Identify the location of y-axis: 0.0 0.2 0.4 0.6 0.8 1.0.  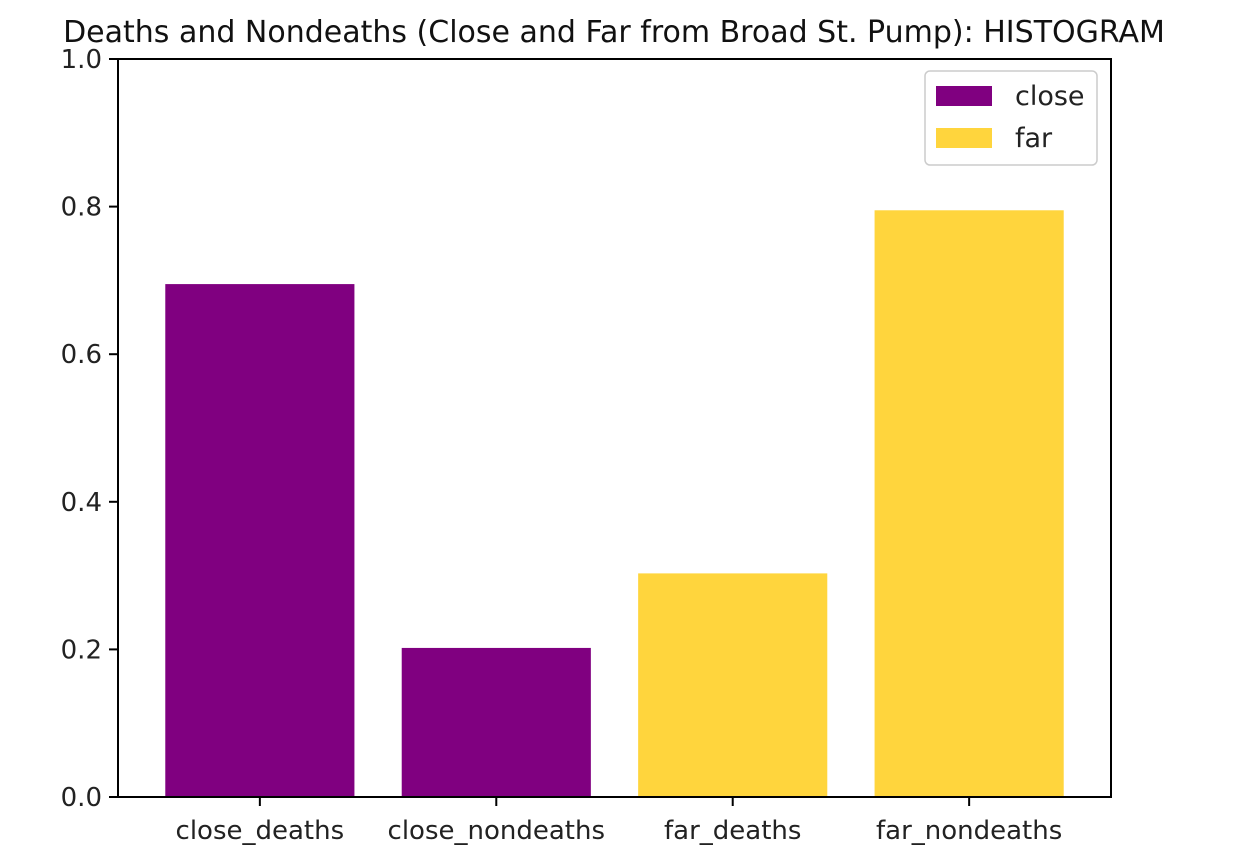
(89, 429).